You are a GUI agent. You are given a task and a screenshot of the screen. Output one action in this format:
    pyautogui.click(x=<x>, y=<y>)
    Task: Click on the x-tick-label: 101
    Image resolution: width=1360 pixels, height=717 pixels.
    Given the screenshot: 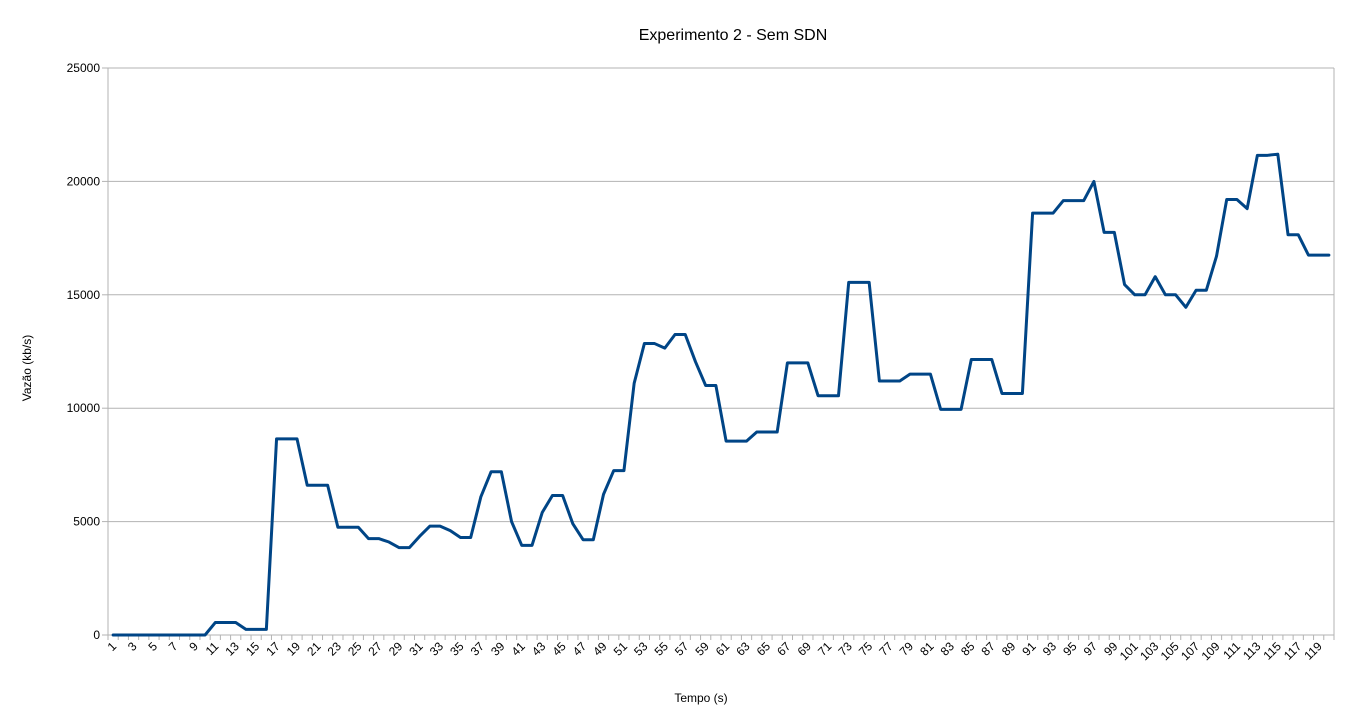 What is the action you would take?
    pyautogui.click(x=1129, y=651)
    